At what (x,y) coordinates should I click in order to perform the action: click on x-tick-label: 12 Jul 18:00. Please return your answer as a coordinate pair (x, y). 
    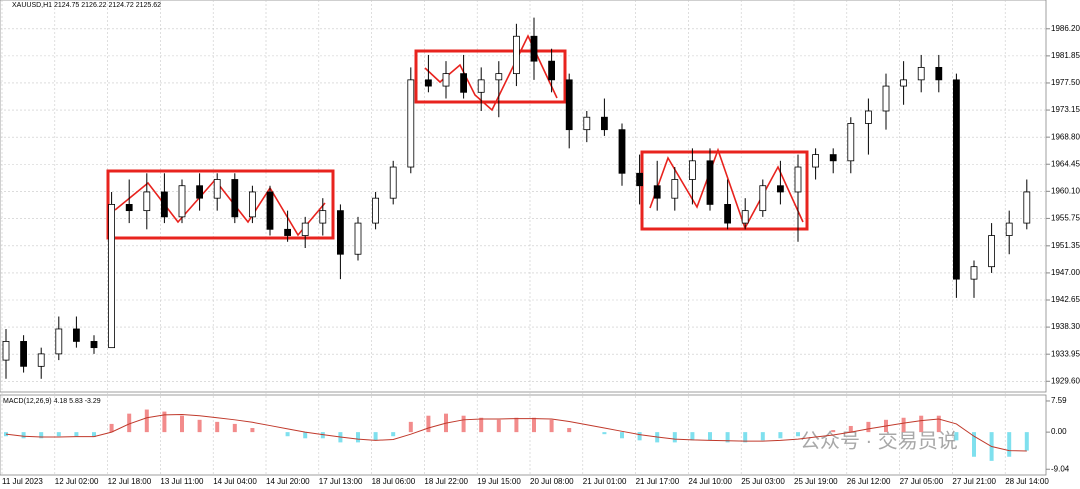
    Looking at the image, I should click on (130, 481).